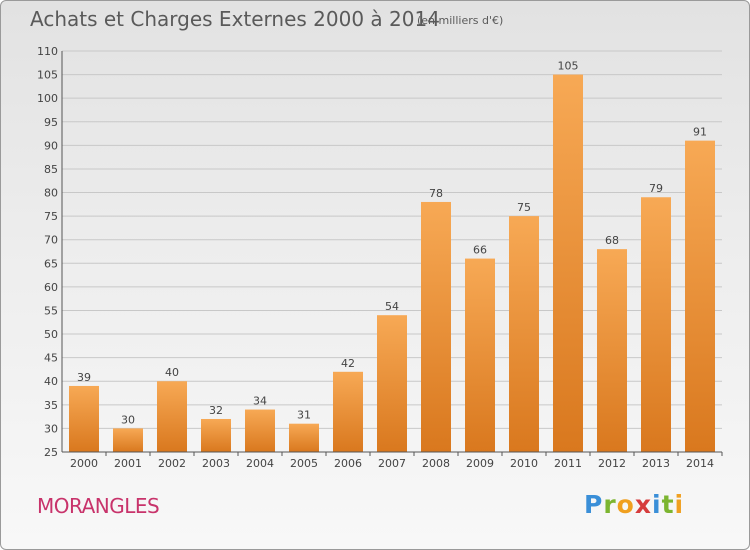  I want to click on bar-2005, so click(304, 437).